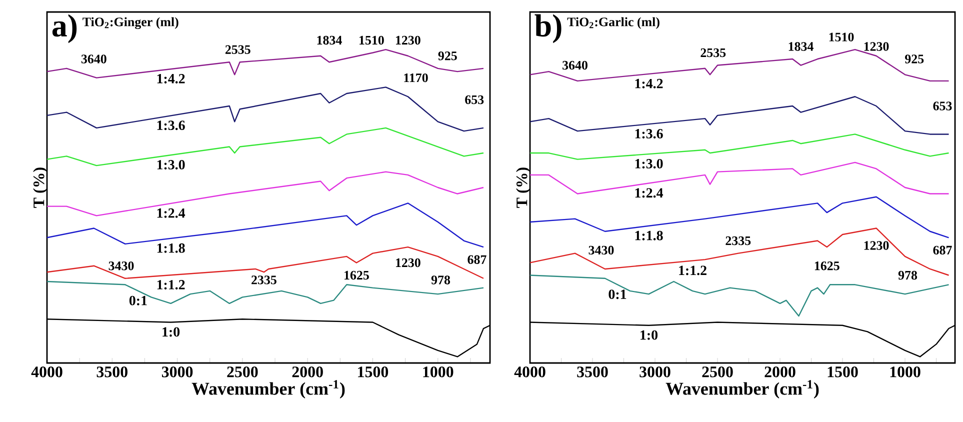 The width and height of the screenshot is (963, 422). Describe the element at coordinates (801, 46) in the screenshot. I see `annotation: 1834` at that location.